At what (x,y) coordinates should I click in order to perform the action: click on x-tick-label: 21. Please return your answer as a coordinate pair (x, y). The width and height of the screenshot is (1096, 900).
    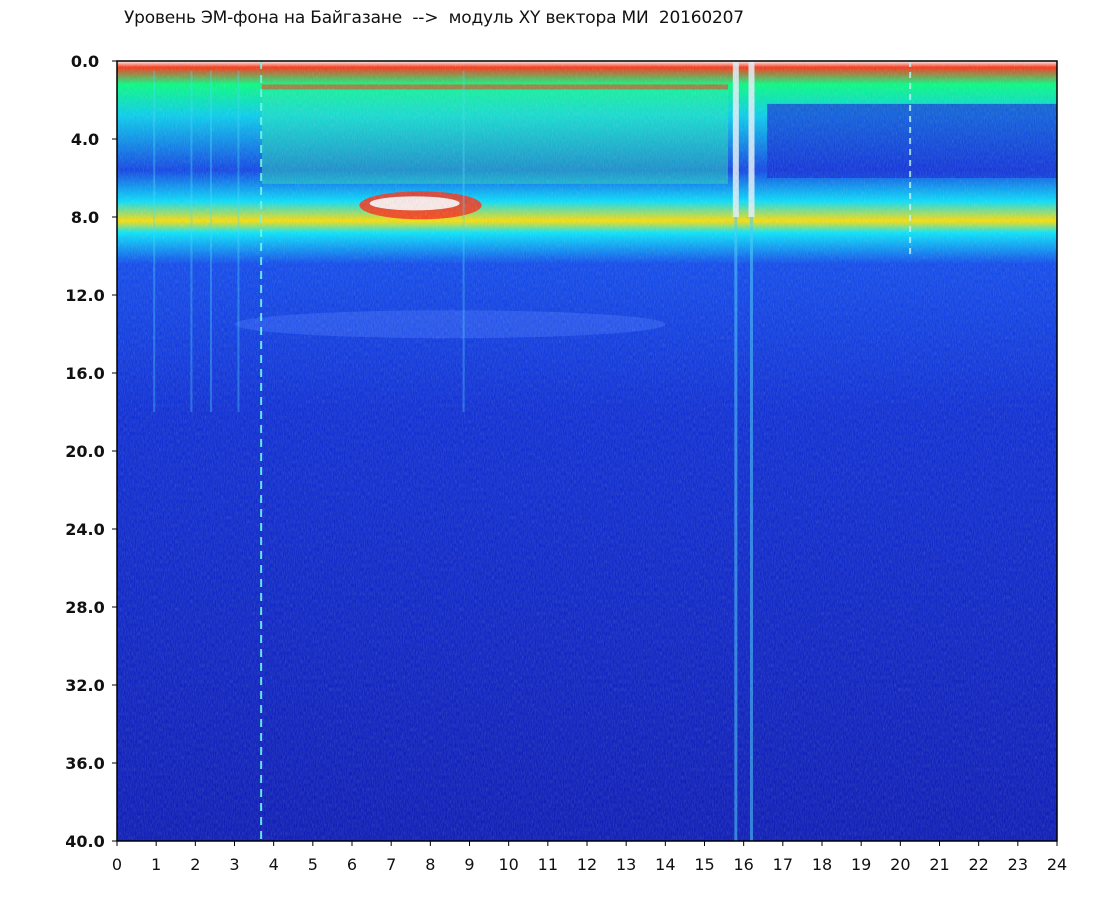
    Looking at the image, I should click on (939, 864).